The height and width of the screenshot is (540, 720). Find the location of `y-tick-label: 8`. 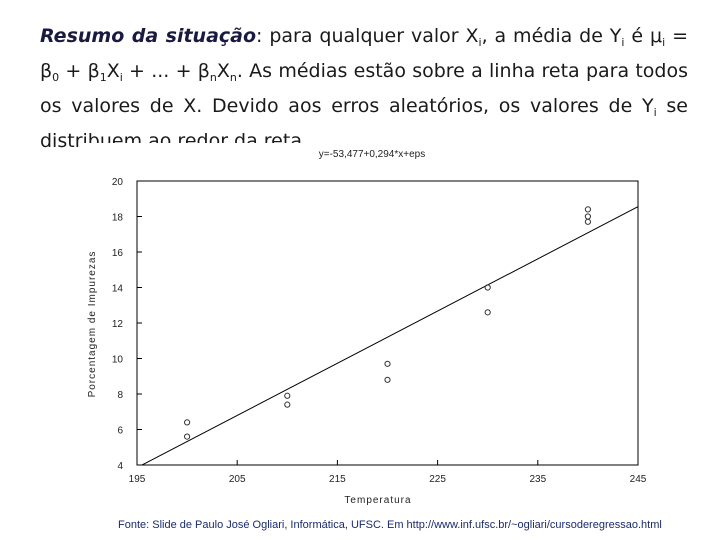

y-tick-label: 8 is located at coordinates (120, 395).